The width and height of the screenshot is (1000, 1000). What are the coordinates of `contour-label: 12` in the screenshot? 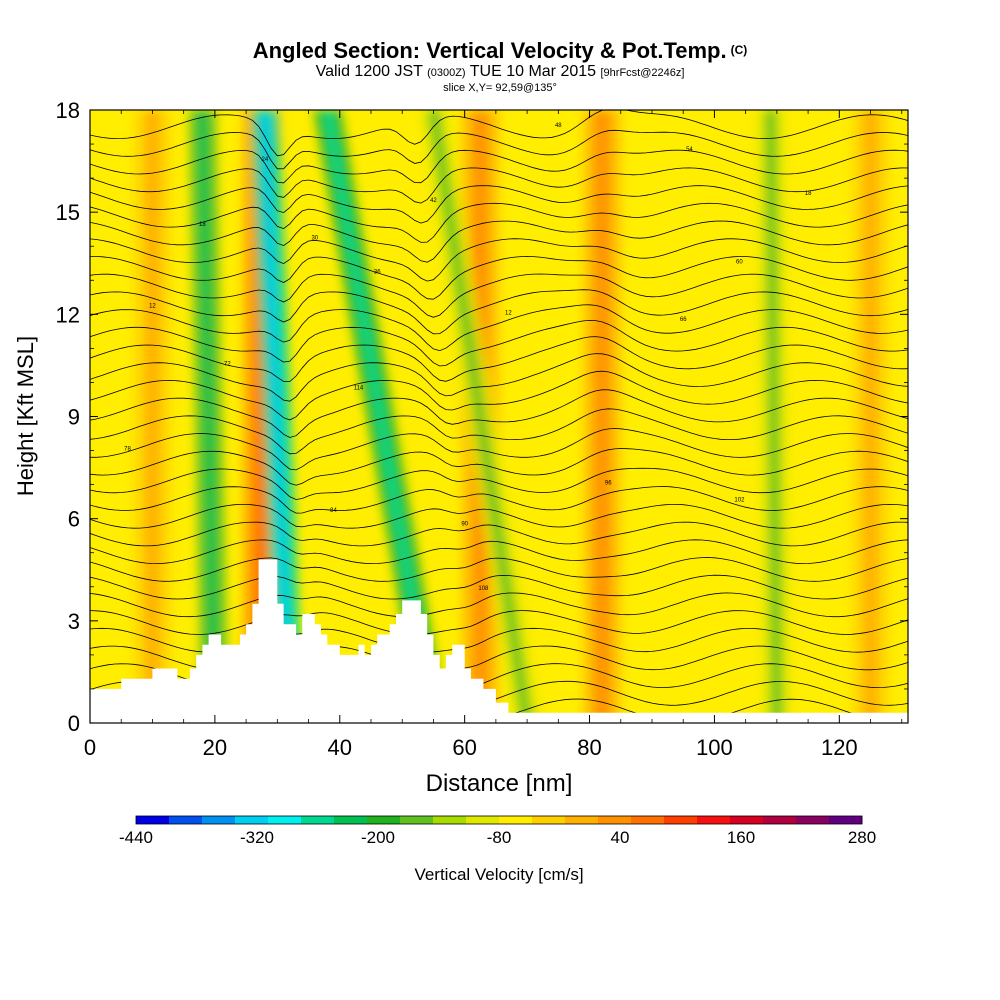 It's located at (152, 307).